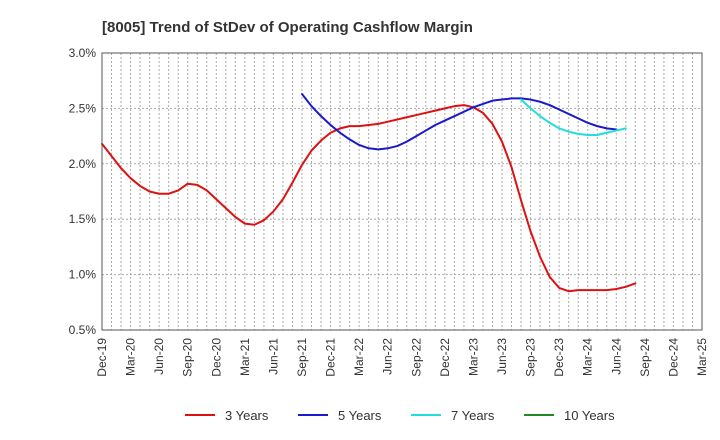 The height and width of the screenshot is (440, 720). I want to click on x-tick-label: Dec-19, so click(102, 357).